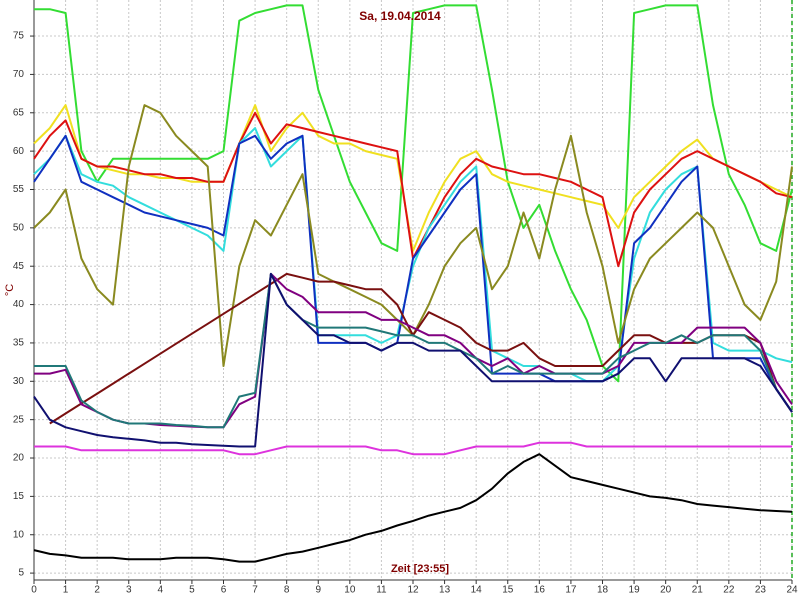  Describe the element at coordinates (19, 458) in the screenshot. I see `y-tick-label: 20` at that location.